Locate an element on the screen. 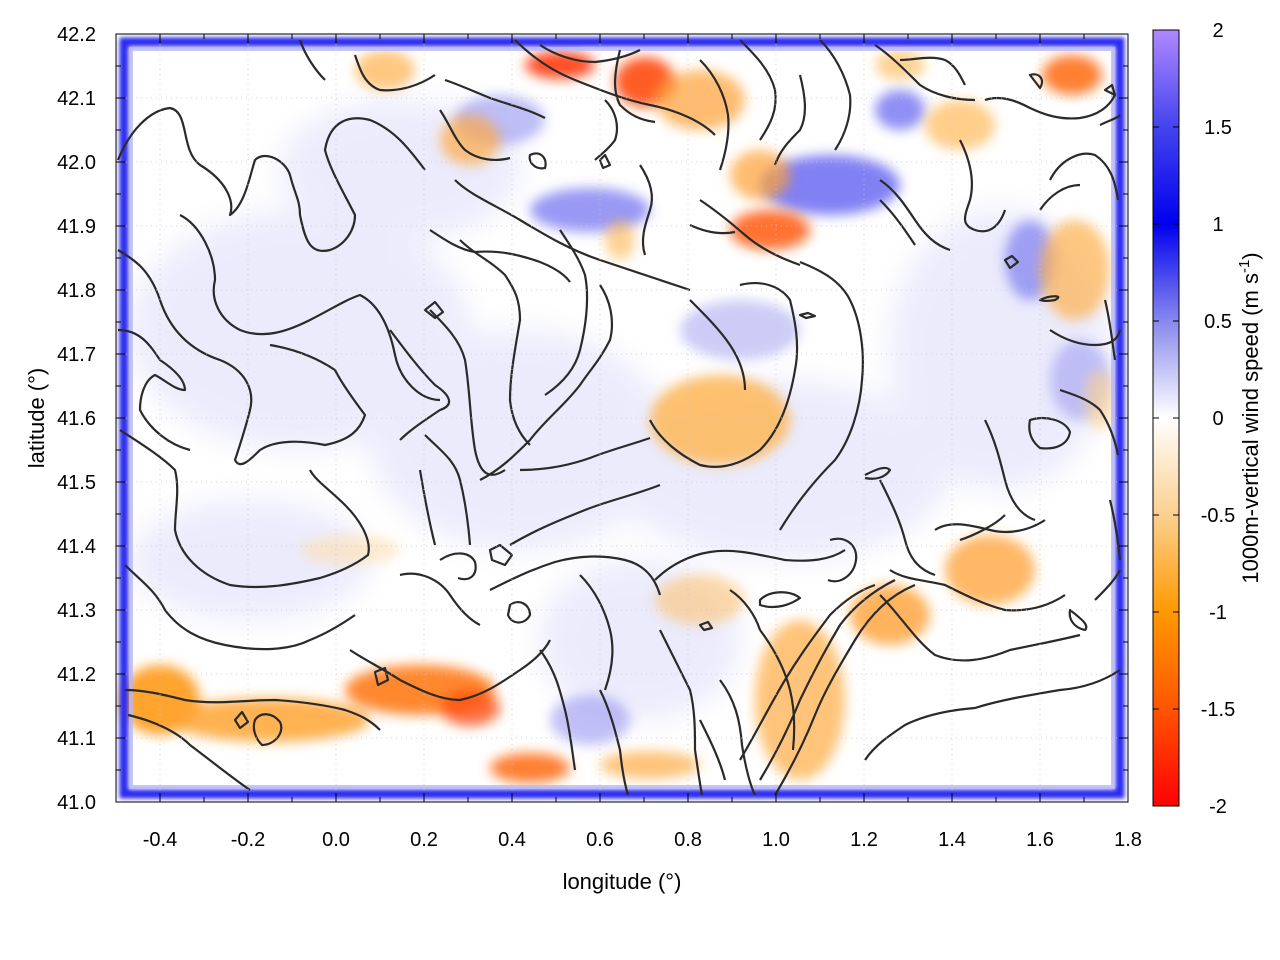  y-tick-label: 41.7 is located at coordinates (76, 355).